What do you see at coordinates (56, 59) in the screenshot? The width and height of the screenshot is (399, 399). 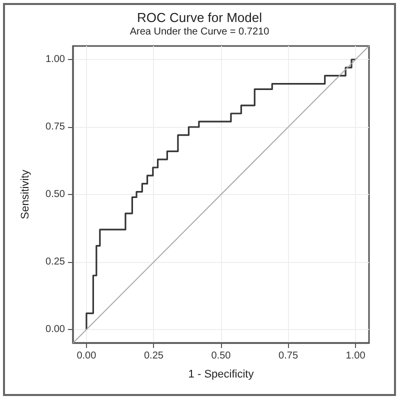 I see `y-tick-label: 1.00` at bounding box center [56, 59].